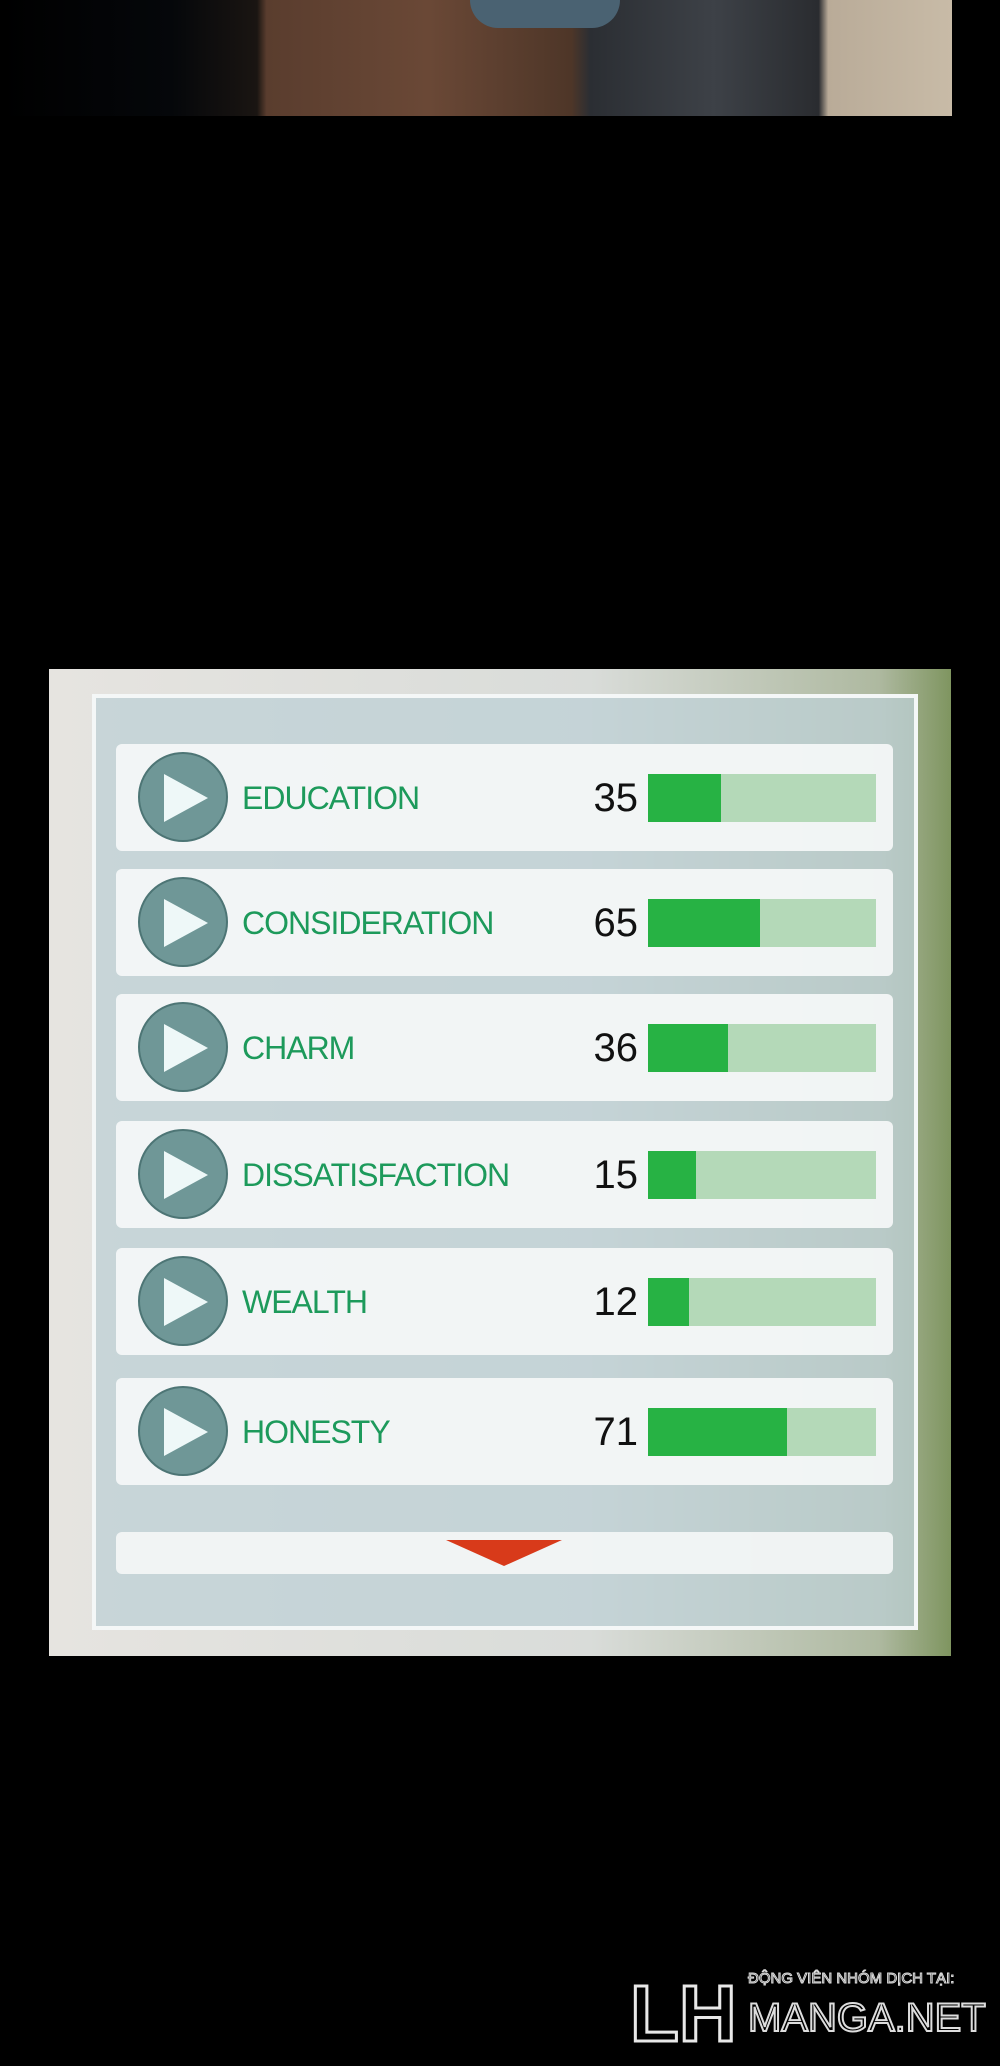 This screenshot has width=1000, height=2066. I want to click on stat-value: 65, so click(616, 923).